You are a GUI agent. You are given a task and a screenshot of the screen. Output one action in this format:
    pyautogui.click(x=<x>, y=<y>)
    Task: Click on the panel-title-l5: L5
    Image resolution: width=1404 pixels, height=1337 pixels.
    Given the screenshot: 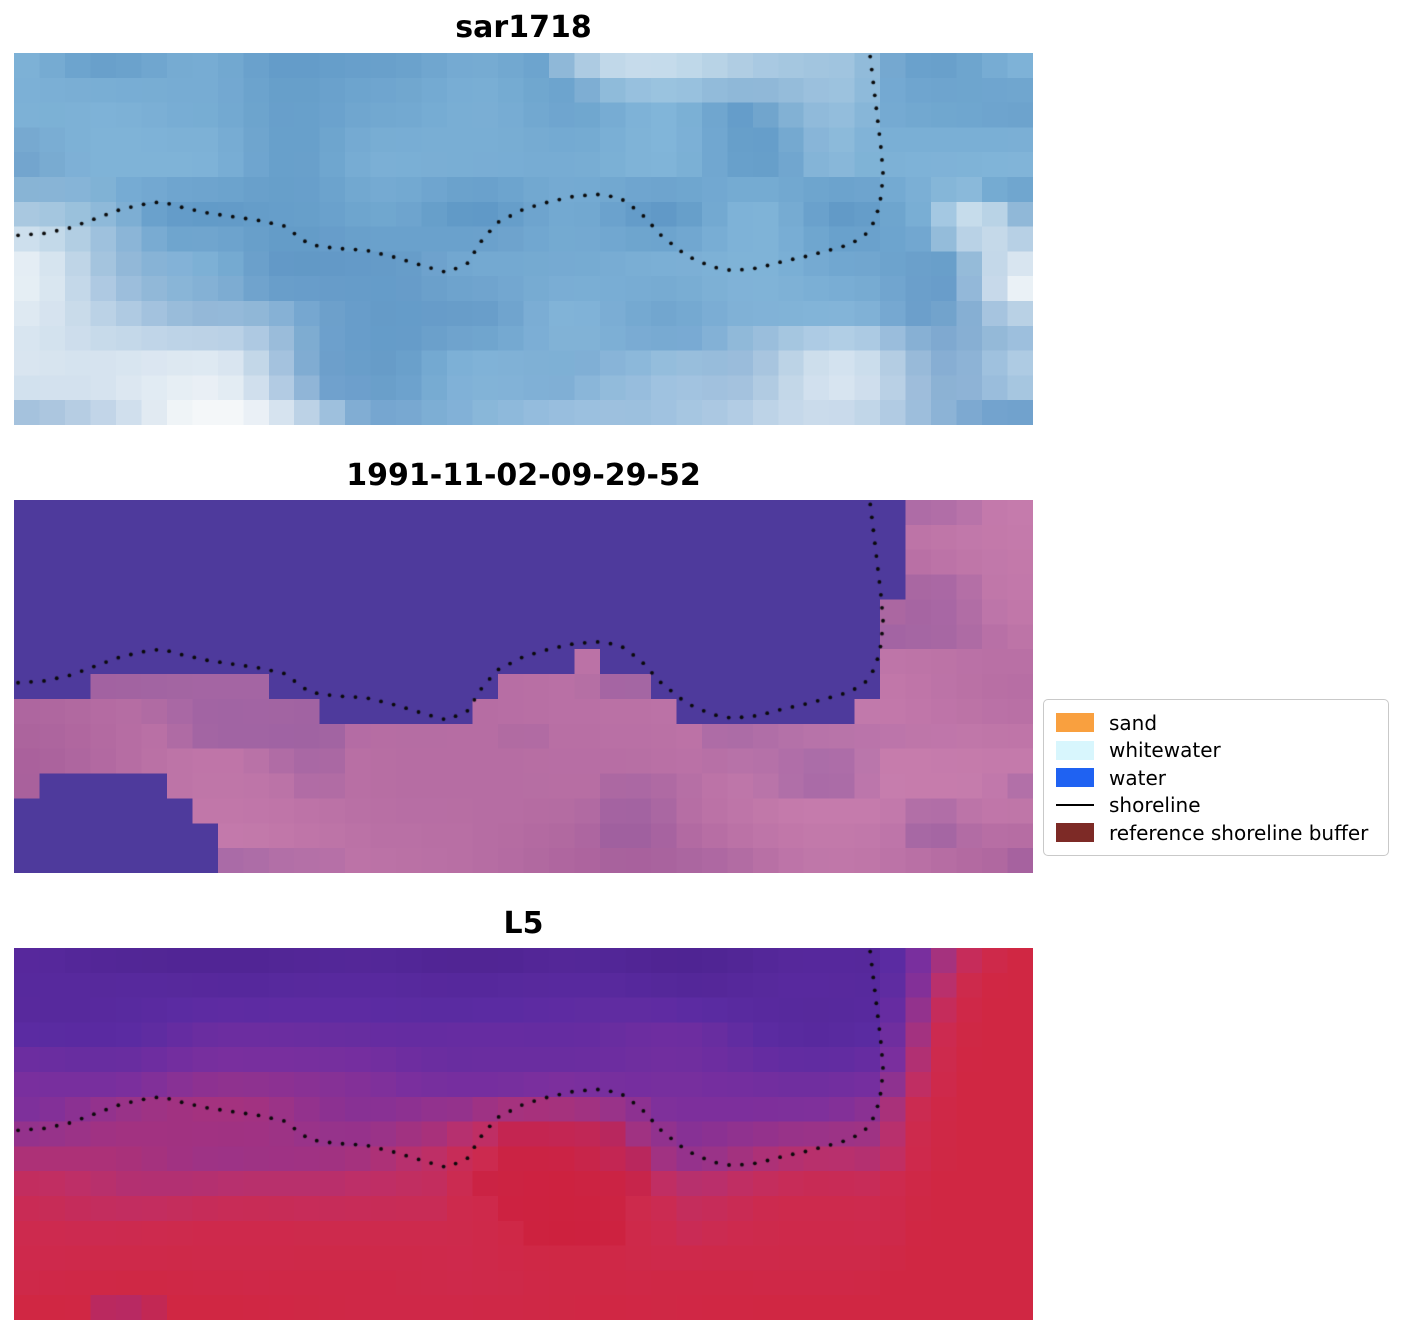 What is the action you would take?
    pyautogui.click(x=523, y=923)
    